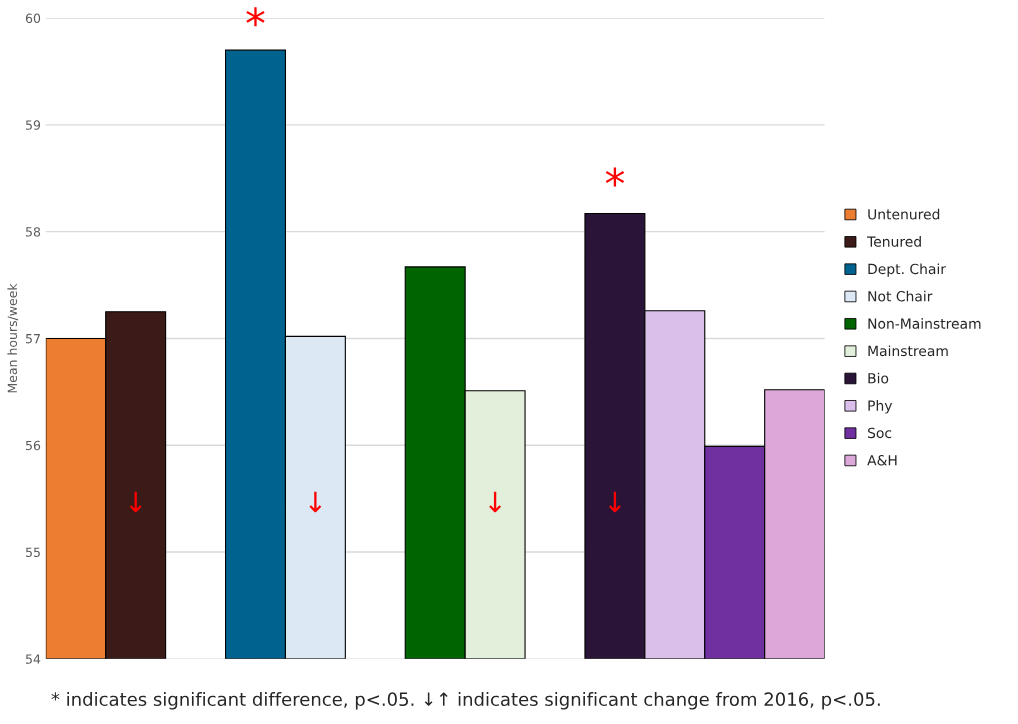  Describe the element at coordinates (33, 125) in the screenshot. I see `y-tick-label: 59` at that location.